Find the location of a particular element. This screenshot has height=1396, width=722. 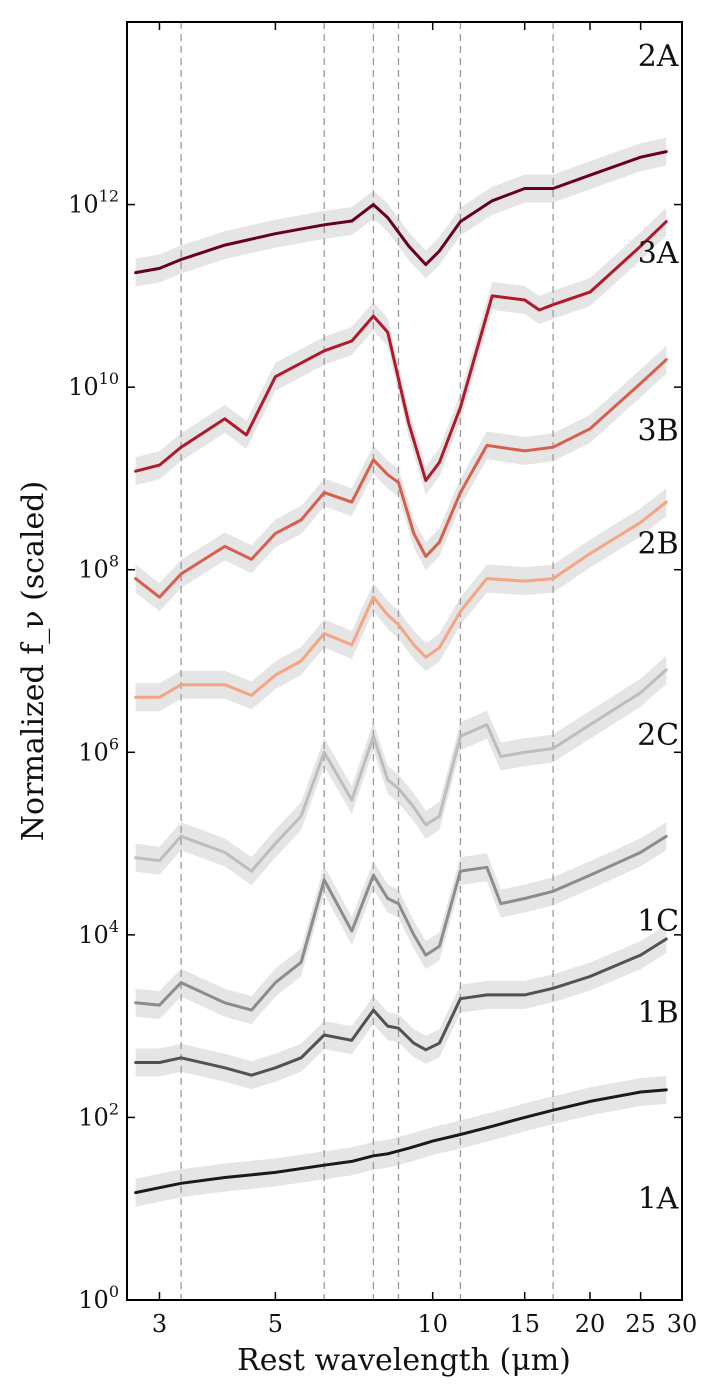

series-line-3B is located at coordinates (401, 478).